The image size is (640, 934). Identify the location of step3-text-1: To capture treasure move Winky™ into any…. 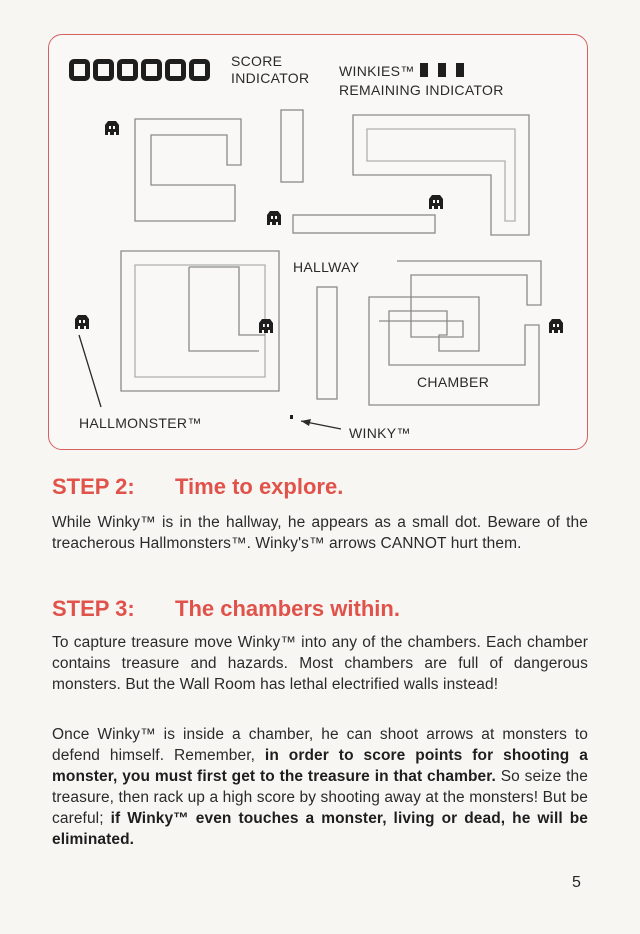
(320, 663).